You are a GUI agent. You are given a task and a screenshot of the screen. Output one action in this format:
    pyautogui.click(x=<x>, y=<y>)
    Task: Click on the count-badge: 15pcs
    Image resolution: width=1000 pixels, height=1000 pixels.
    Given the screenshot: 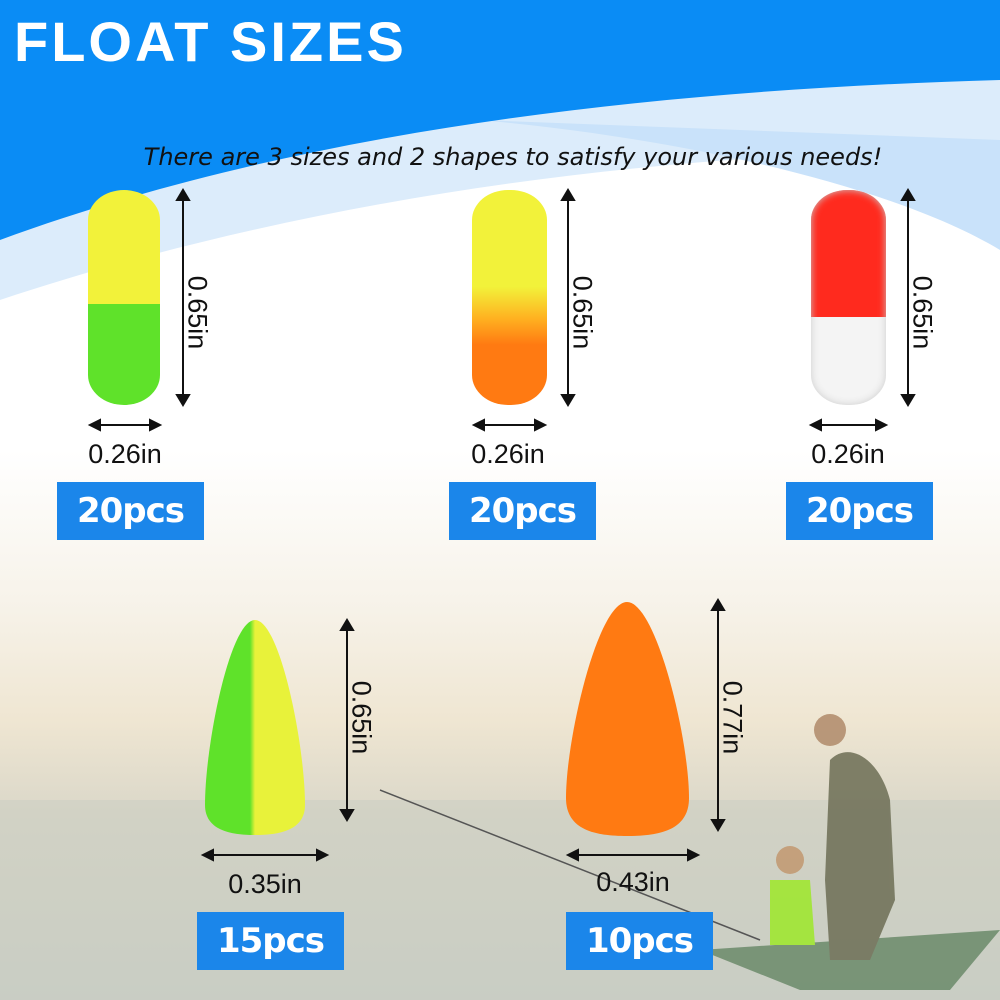 What is the action you would take?
    pyautogui.click(x=270, y=941)
    